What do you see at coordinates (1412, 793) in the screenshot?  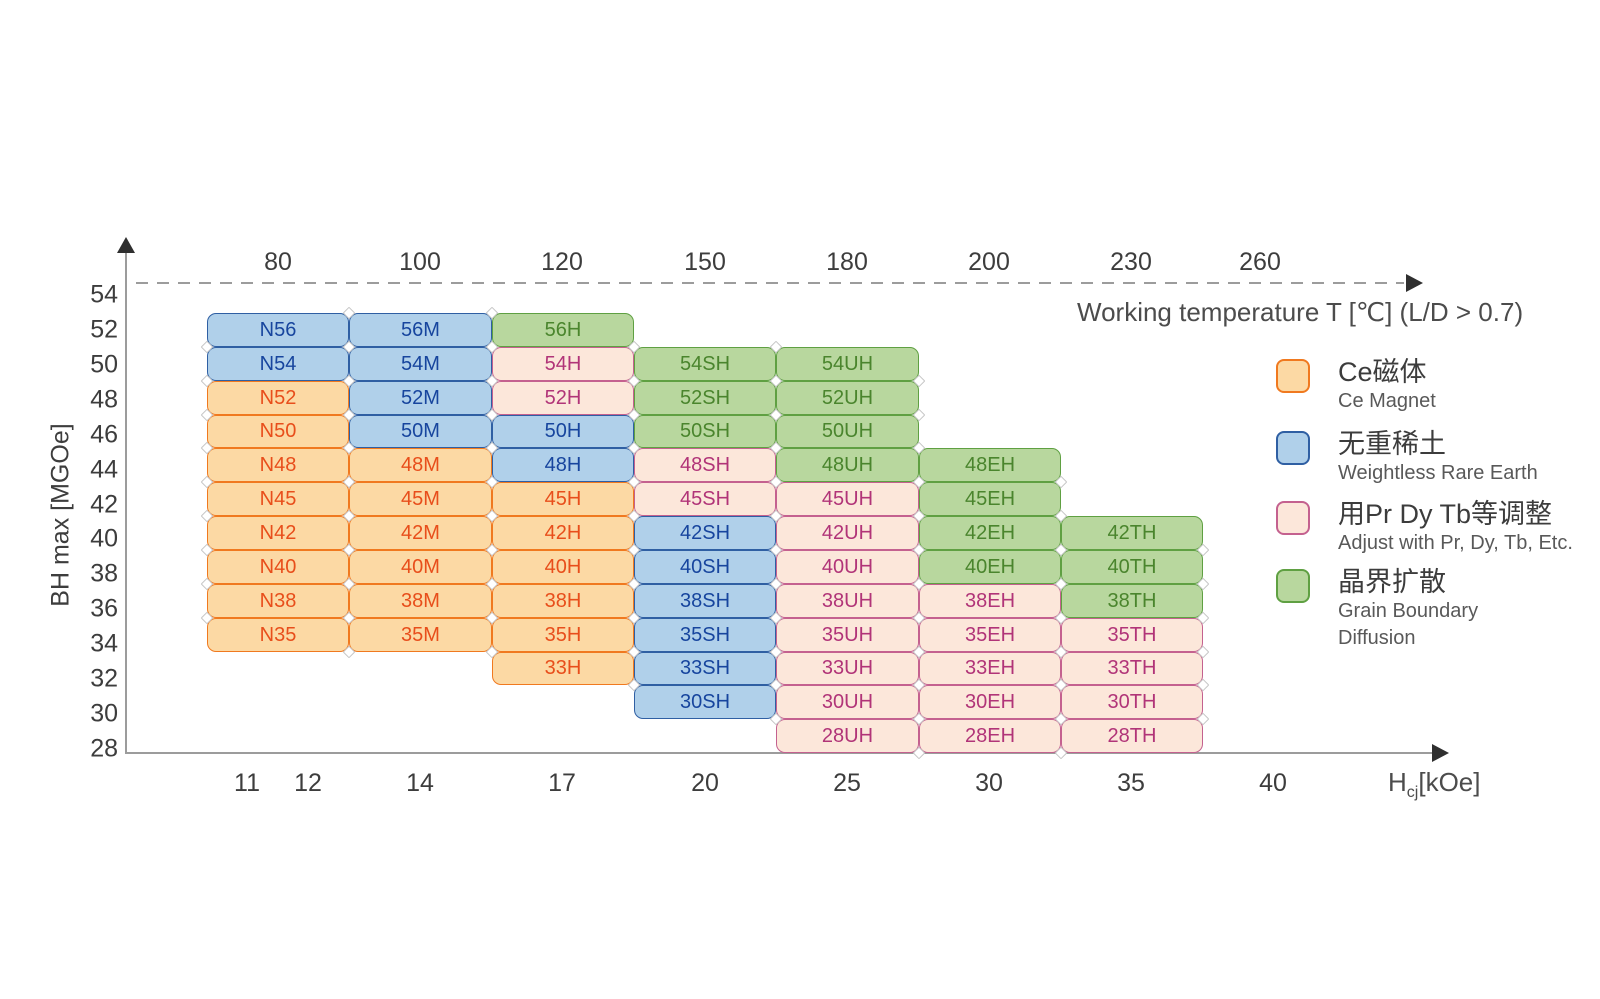 I see `x-axis-subscript: cj` at bounding box center [1412, 793].